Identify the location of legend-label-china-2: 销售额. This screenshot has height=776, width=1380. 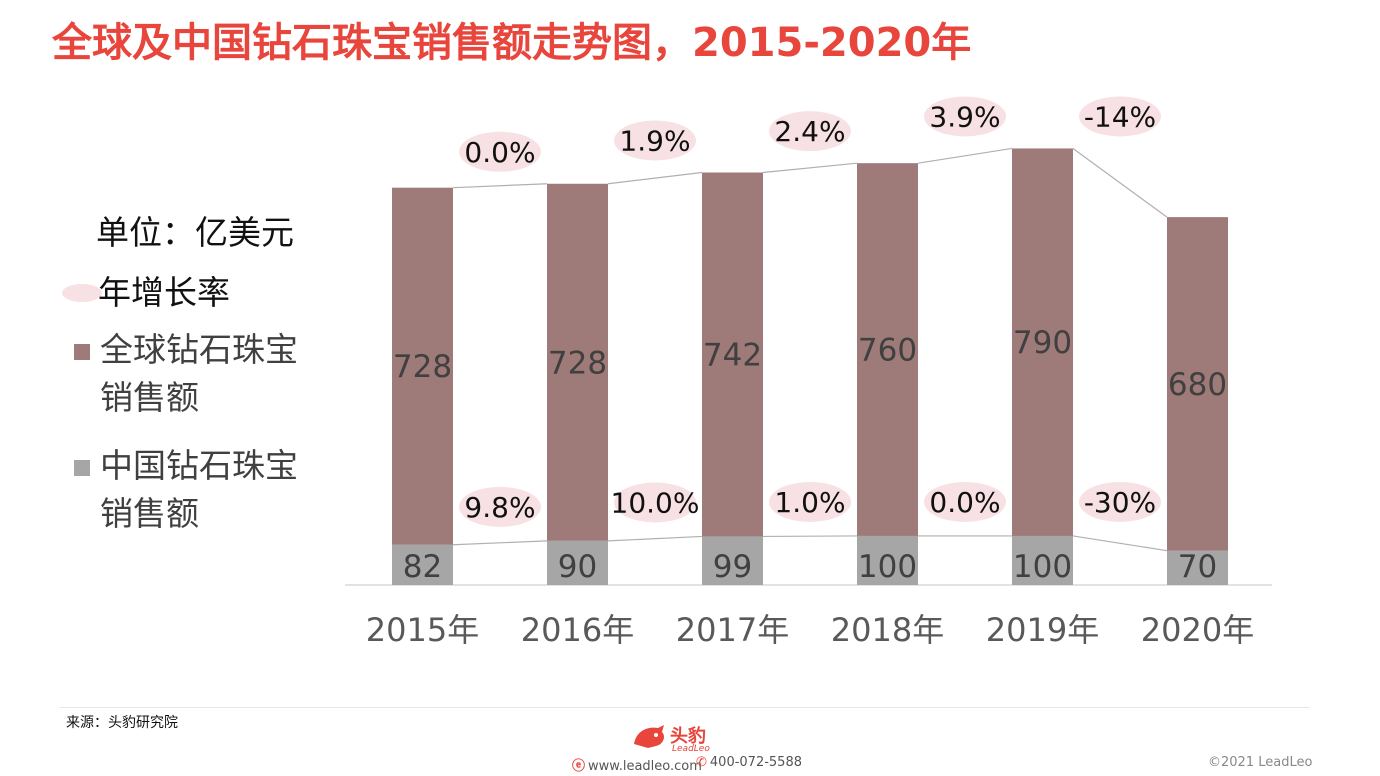
(149, 513).